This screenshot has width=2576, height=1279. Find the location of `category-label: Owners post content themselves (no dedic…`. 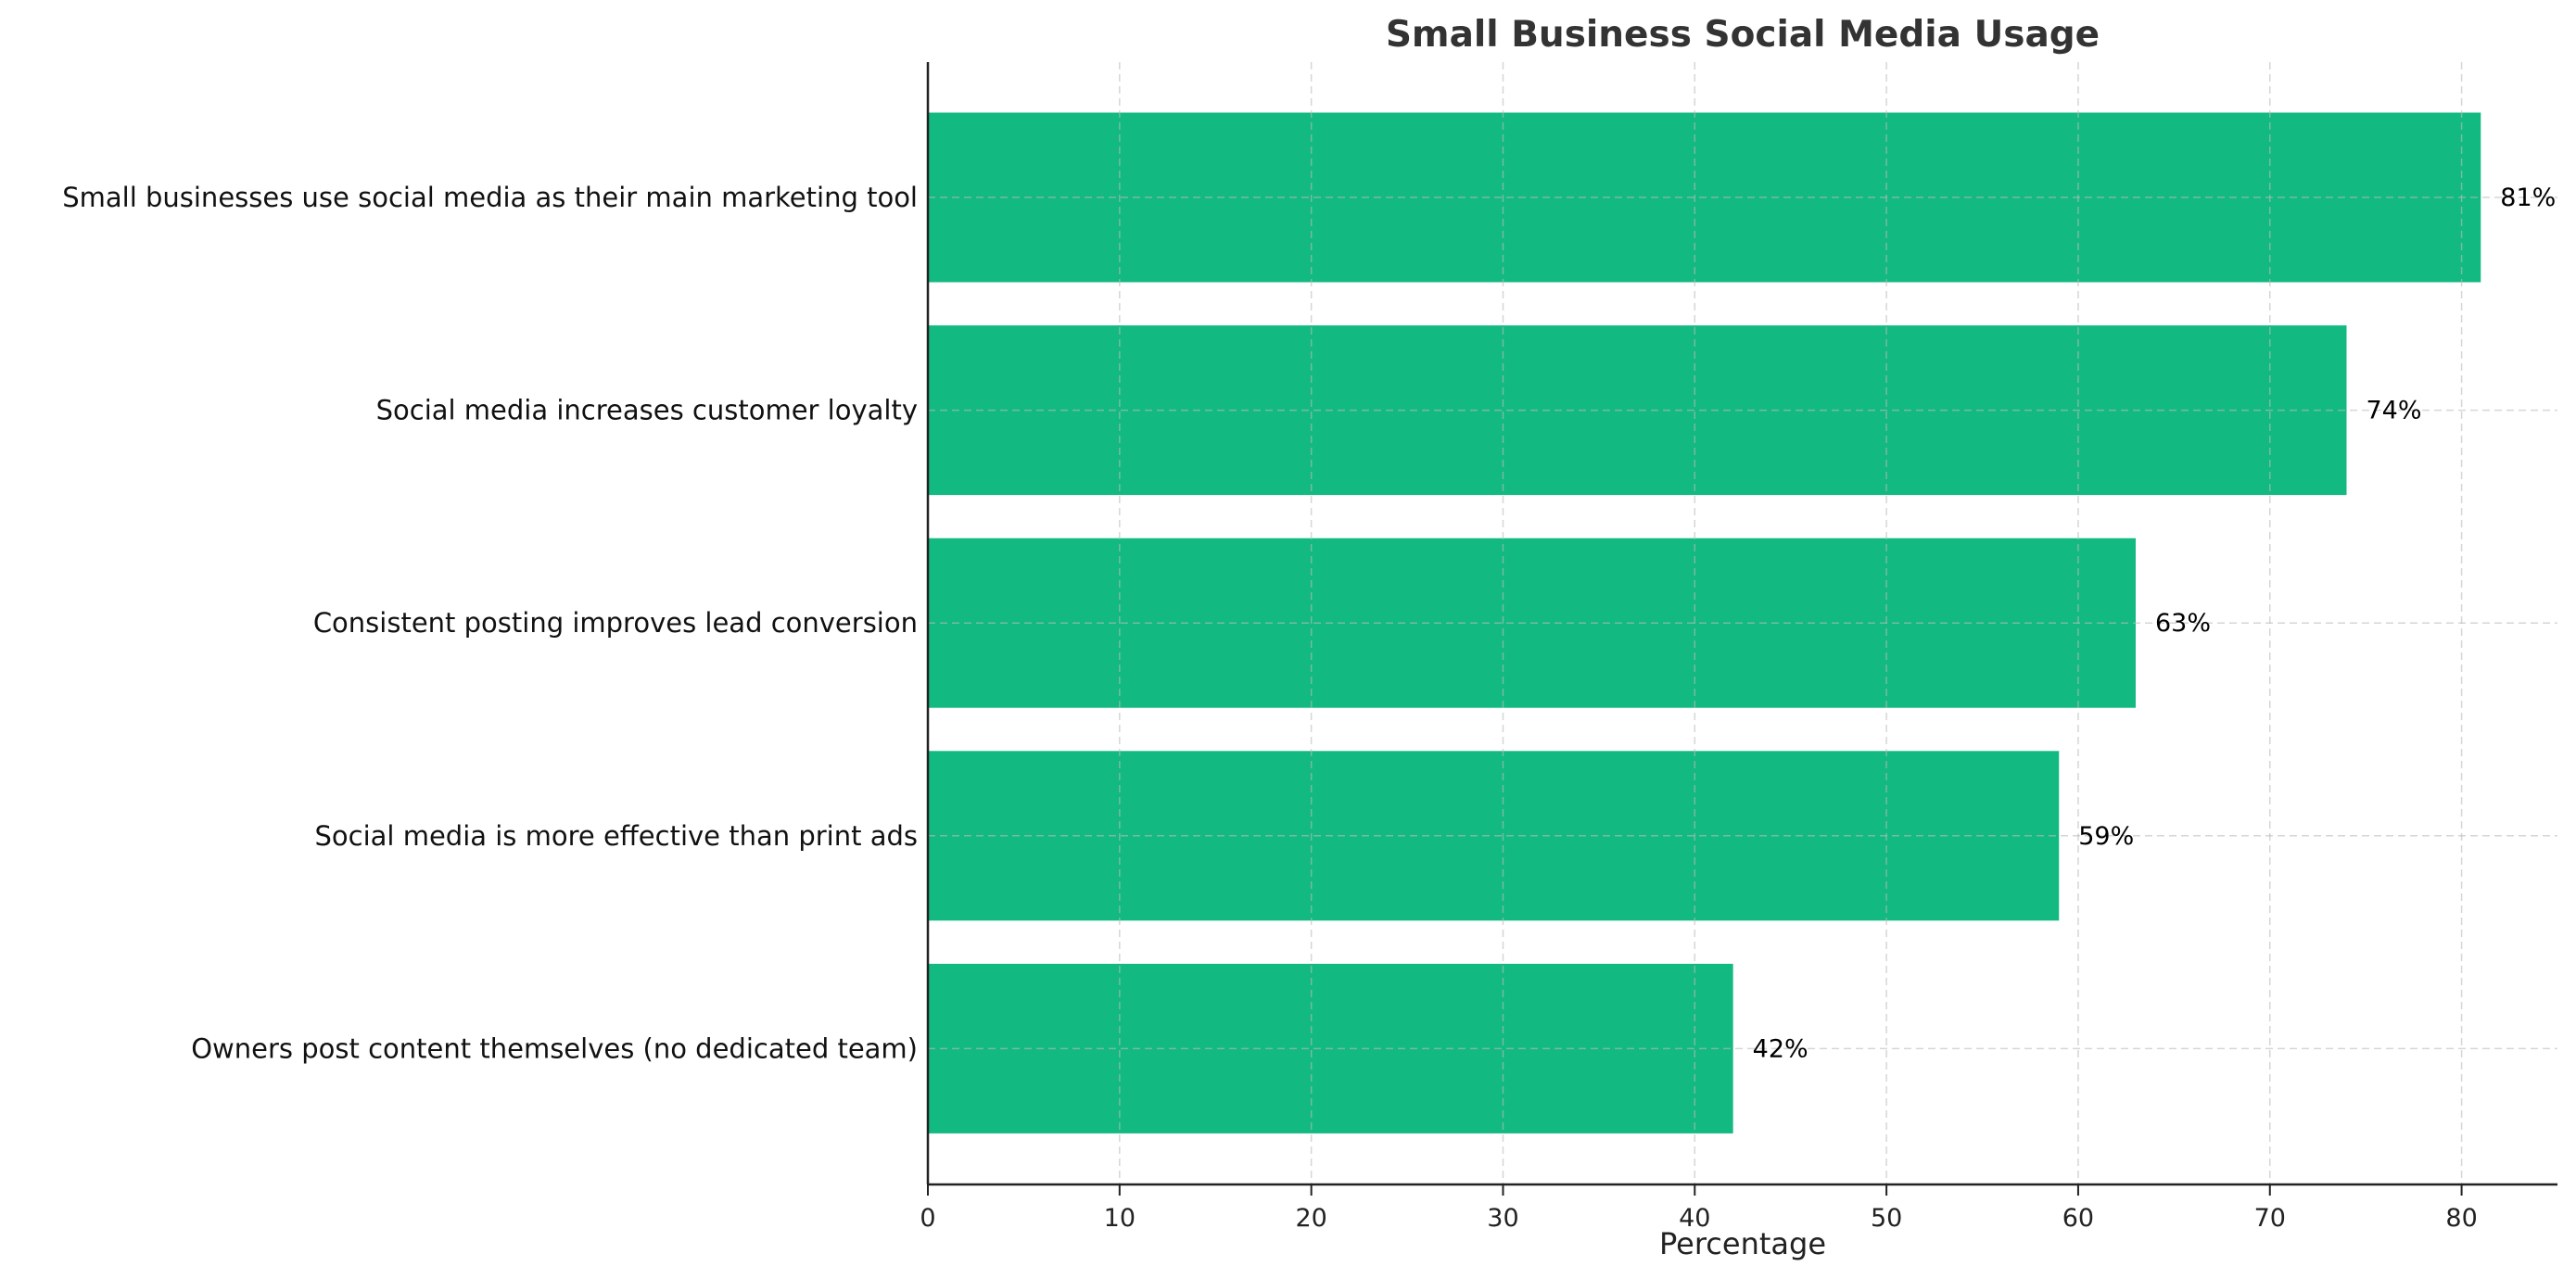

category-label: Owners post content themselves (no dedic… is located at coordinates (554, 1048).